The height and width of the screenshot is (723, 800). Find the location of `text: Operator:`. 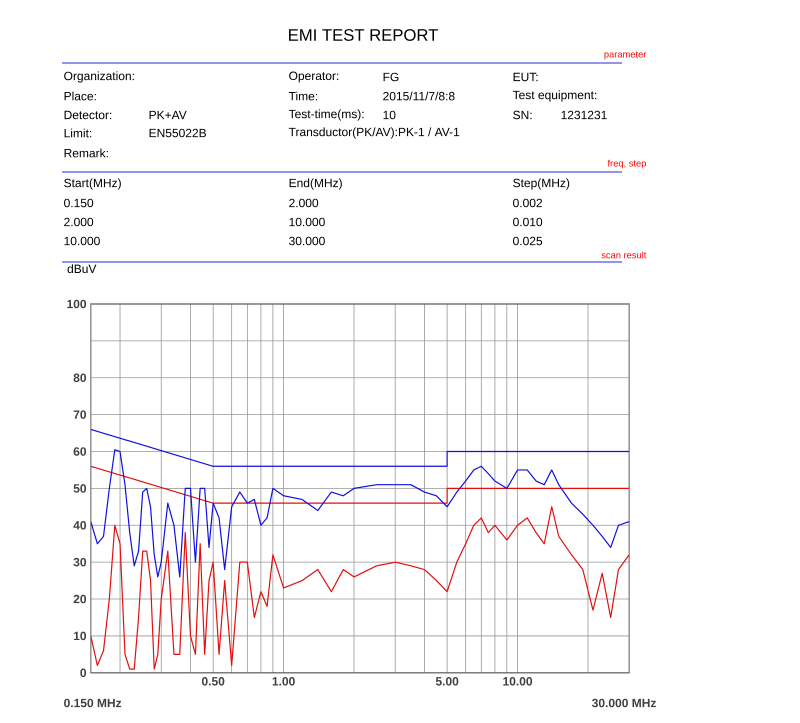

text: Operator: is located at coordinates (313, 77).